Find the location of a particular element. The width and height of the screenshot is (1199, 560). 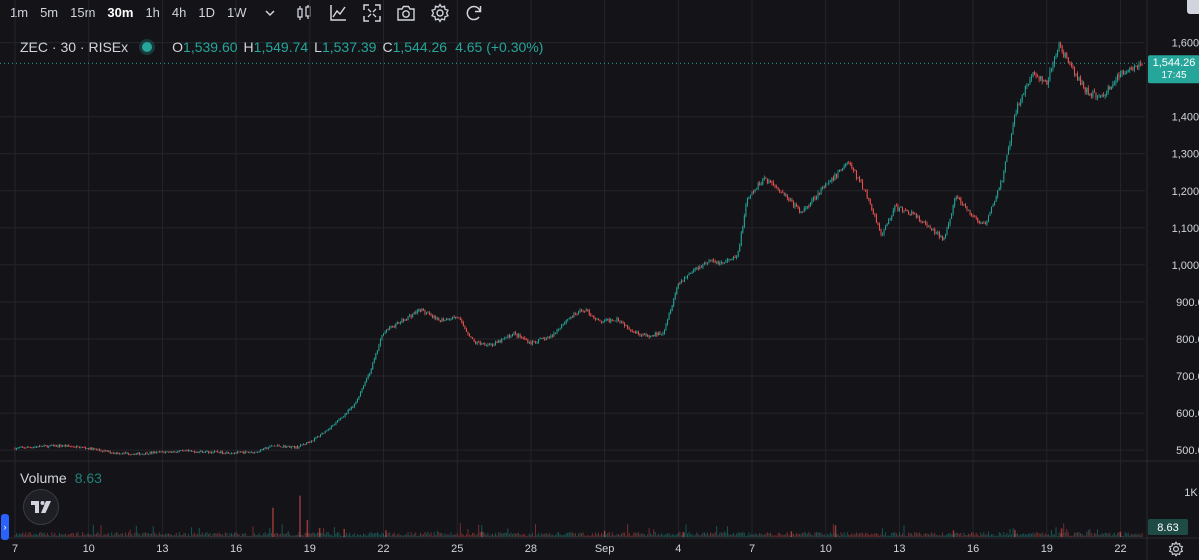

y-tick-label: 1,300.00 is located at coordinates (1185, 155).